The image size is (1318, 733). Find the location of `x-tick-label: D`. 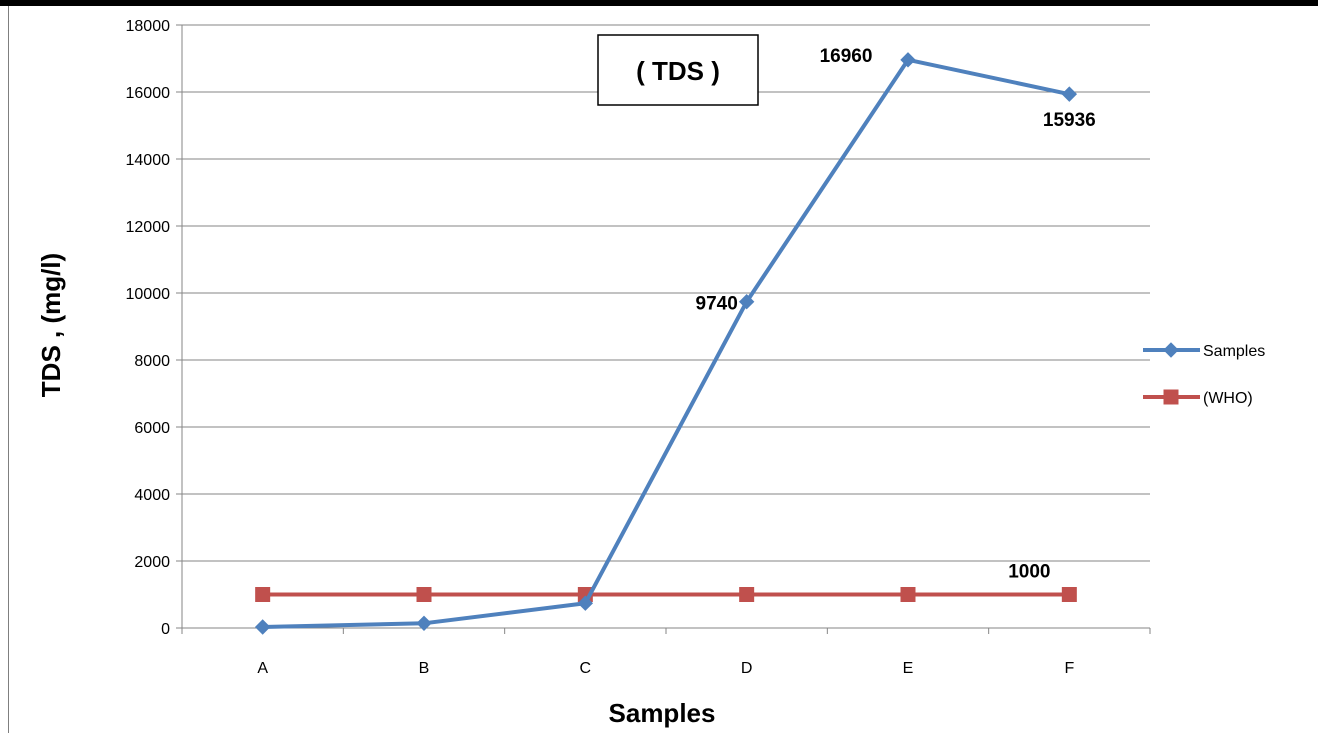

x-tick-label: D is located at coordinates (747, 668).